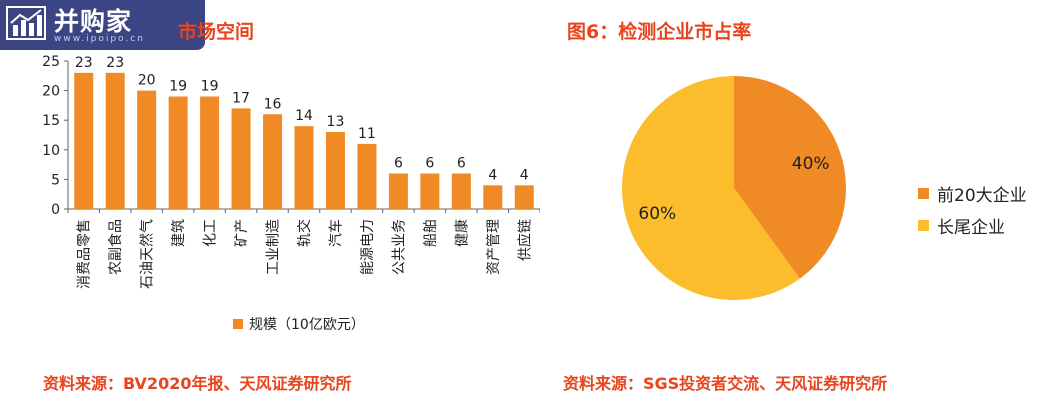 The image size is (1059, 405). Describe the element at coordinates (197, 383) in the screenshot. I see `bar-chart-source: 资料来源：BV2020年报、天风证券研究所` at that location.